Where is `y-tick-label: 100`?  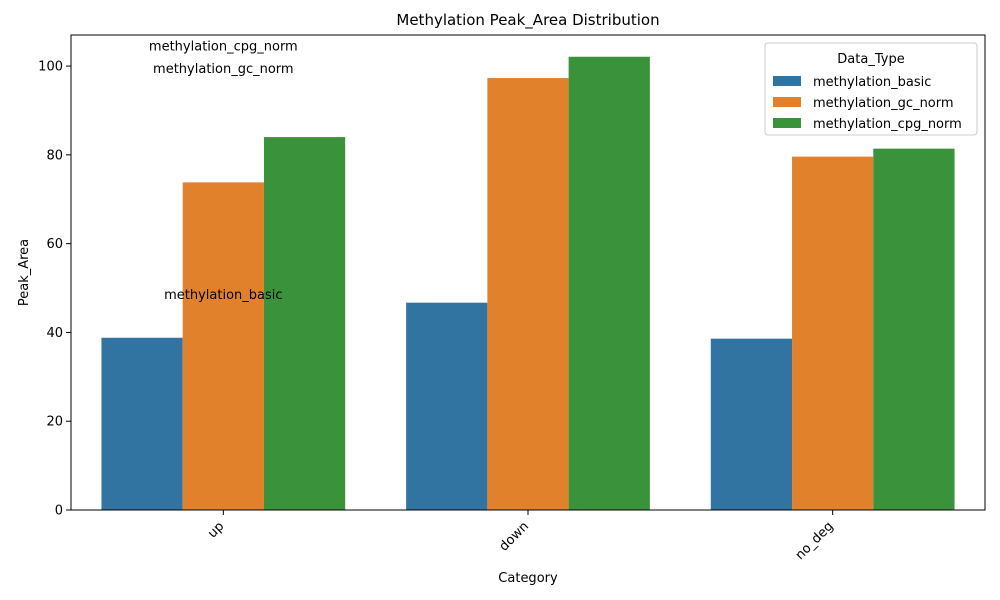 y-tick-label: 100 is located at coordinates (50, 67).